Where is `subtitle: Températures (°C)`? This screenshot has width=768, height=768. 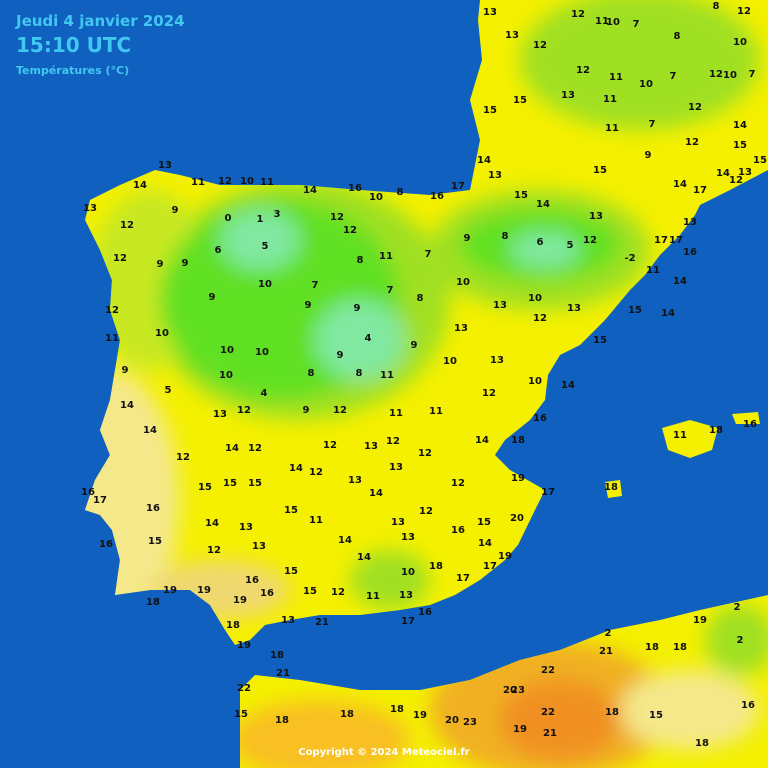
subtitle: Températures (°C) is located at coordinates (72, 70).